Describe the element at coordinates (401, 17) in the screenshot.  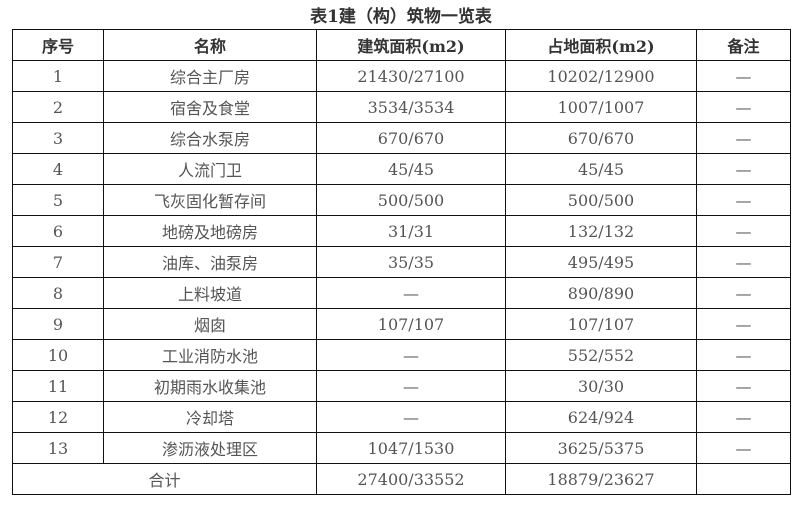
I see `table-title: 表1建（构）筑物一览表` at that location.